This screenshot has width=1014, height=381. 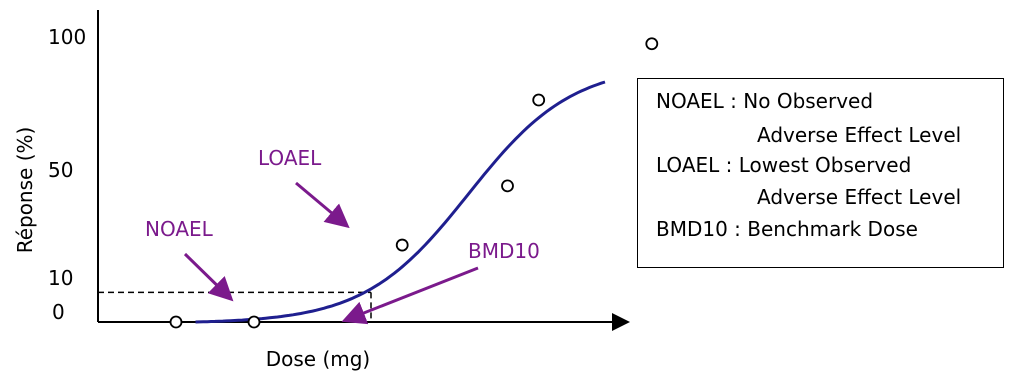 I want to click on noael-annotation-label: NOAEL, so click(x=179, y=229).